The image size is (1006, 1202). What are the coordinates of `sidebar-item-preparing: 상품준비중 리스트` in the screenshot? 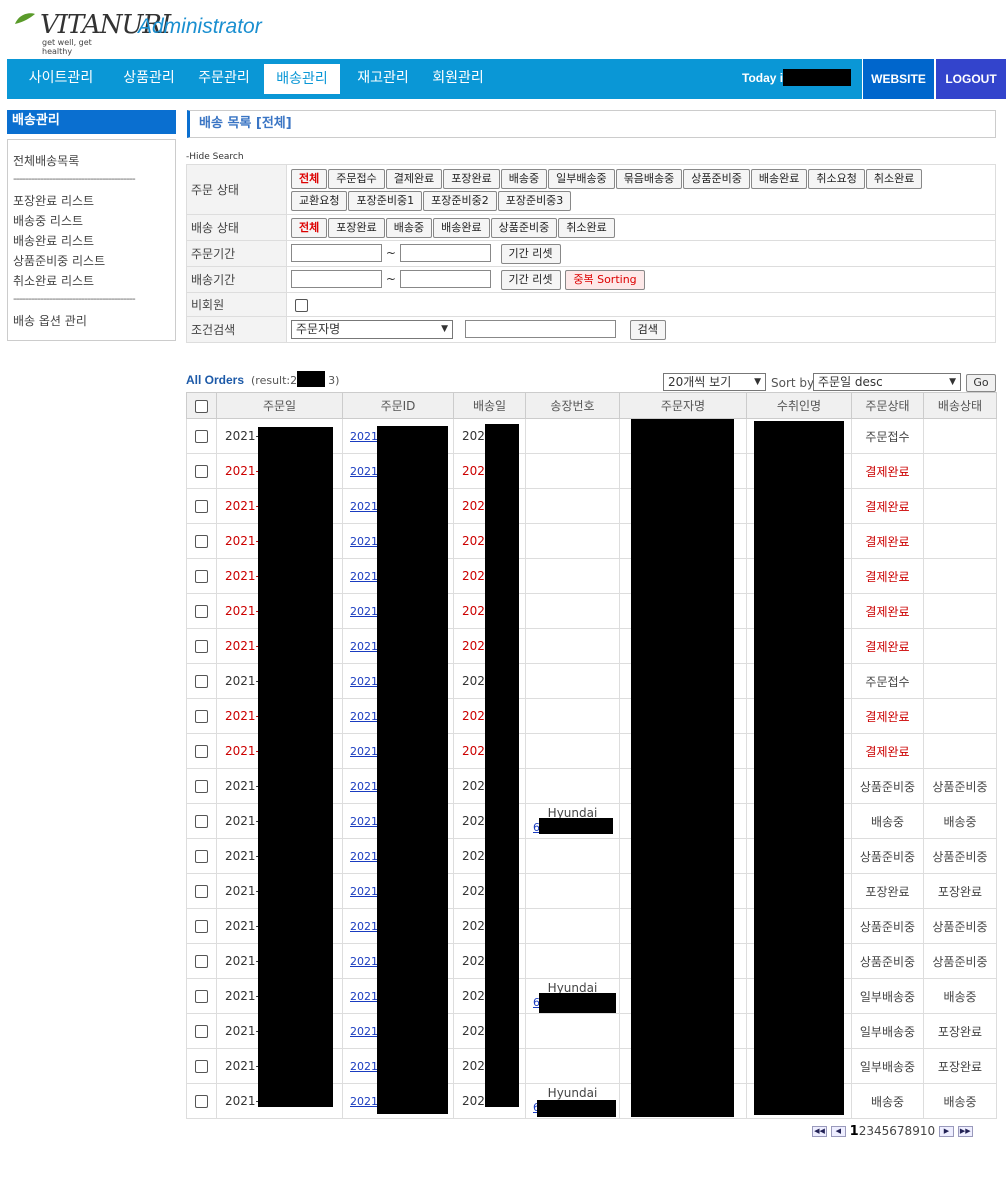 It's located at (59, 261).